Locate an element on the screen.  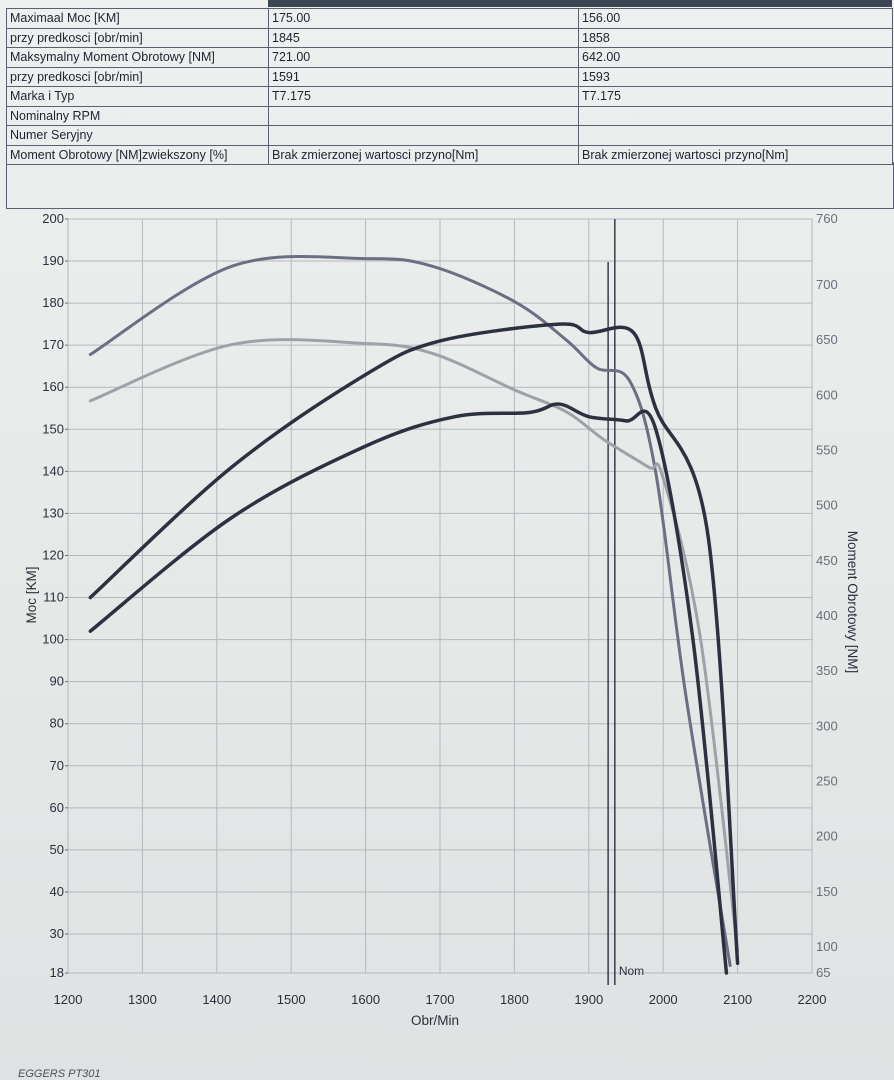
y-tick-label: 40 is located at coordinates (57, 891).